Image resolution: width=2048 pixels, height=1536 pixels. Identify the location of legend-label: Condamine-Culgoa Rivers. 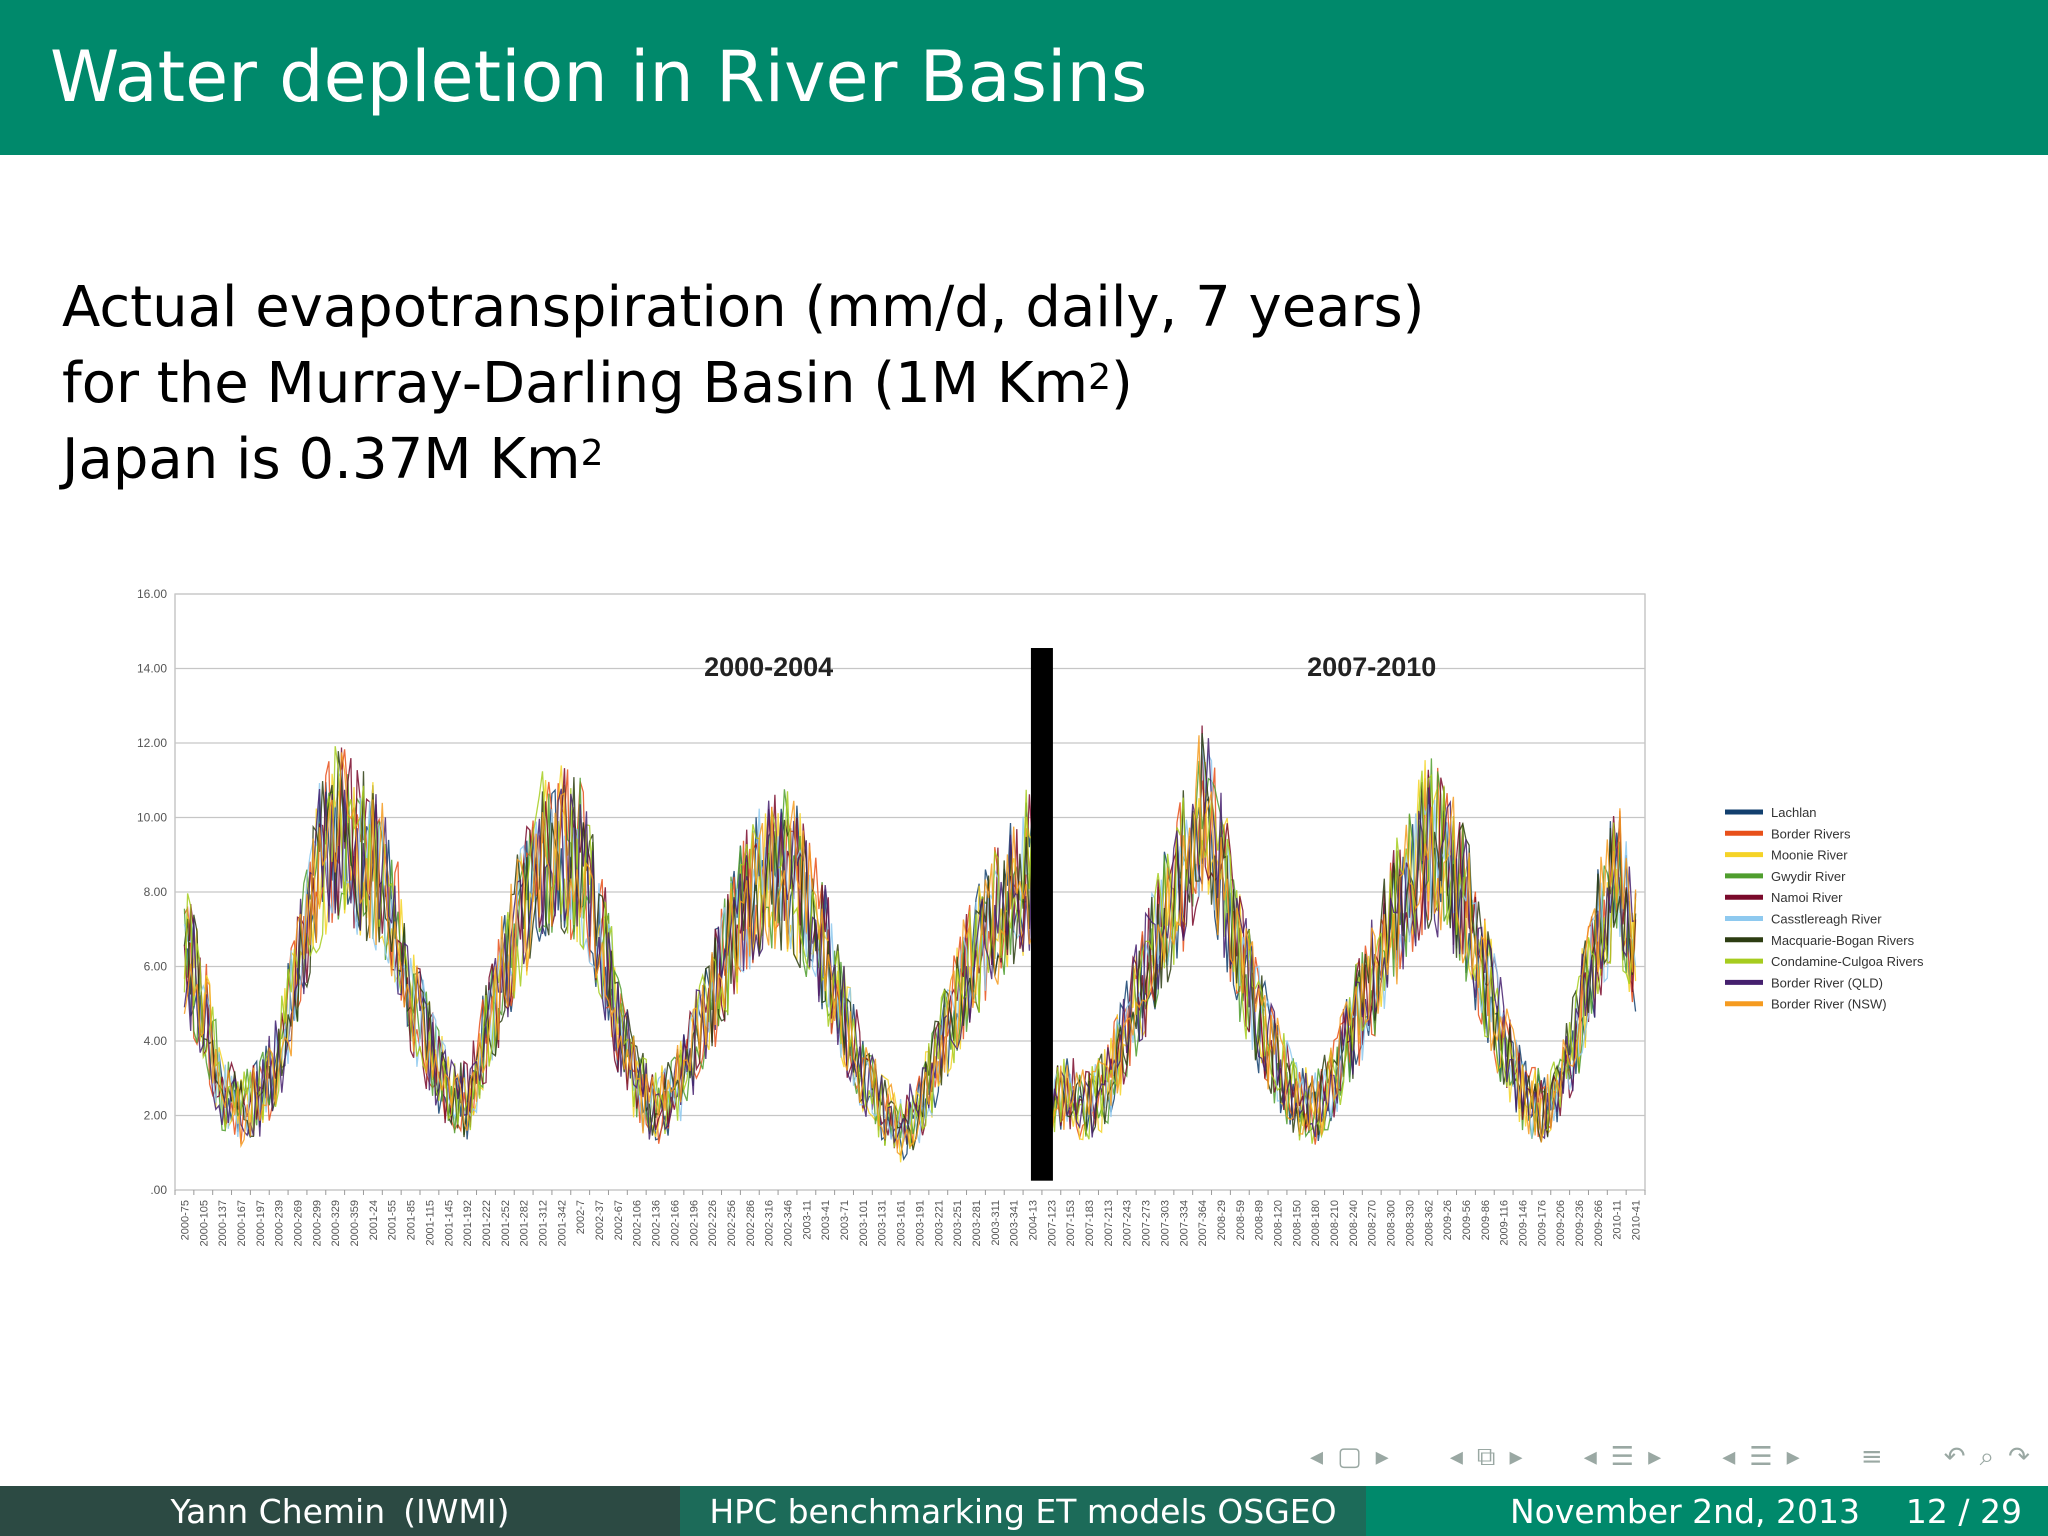
(1847, 961).